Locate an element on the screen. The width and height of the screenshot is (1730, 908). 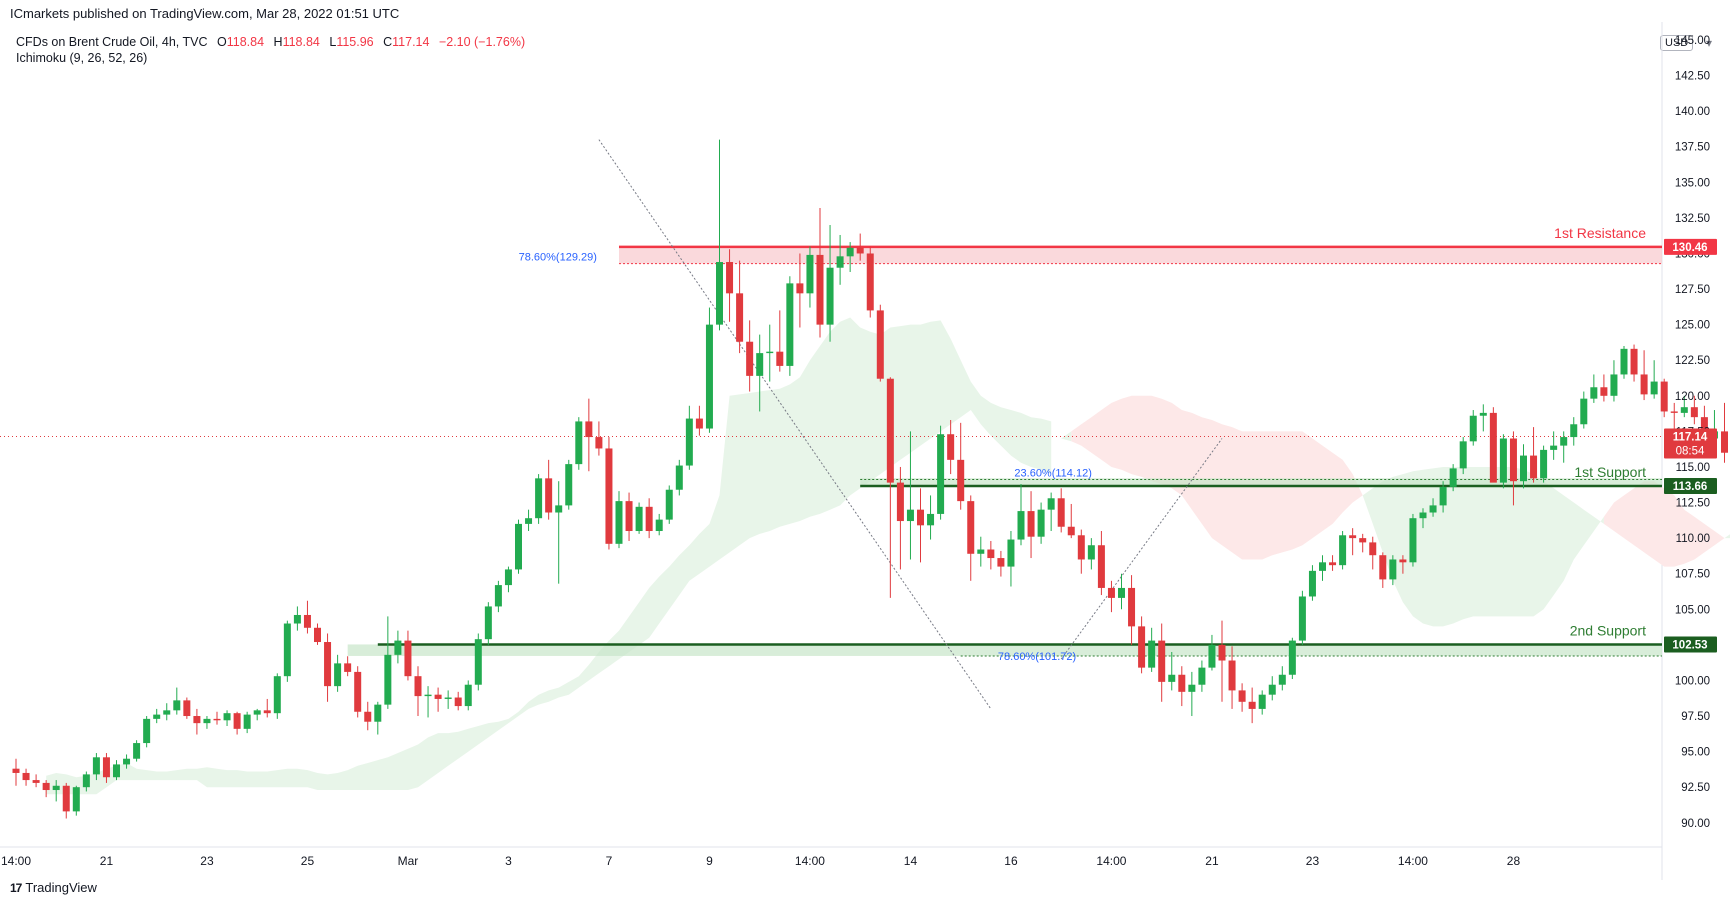
x-tick-label: 14 is located at coordinates (911, 861).